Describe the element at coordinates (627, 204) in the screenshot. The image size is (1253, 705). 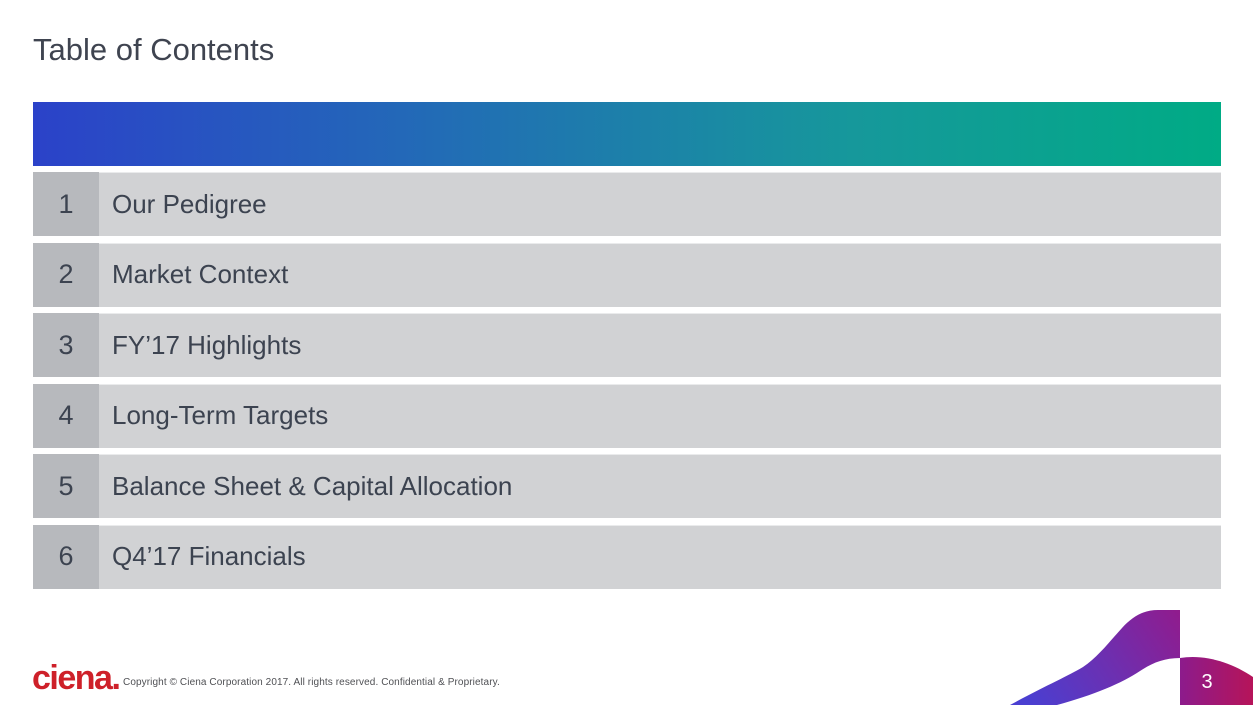
I see `toc-row-our-pedigree: 1 Our Pedigree` at that location.